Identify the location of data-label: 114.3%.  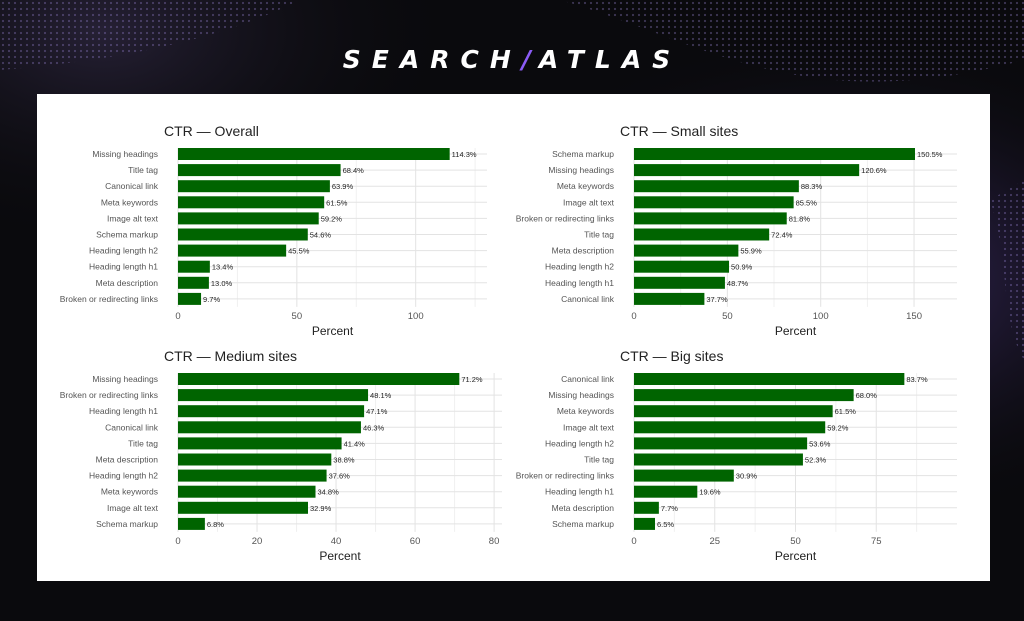
(464, 154).